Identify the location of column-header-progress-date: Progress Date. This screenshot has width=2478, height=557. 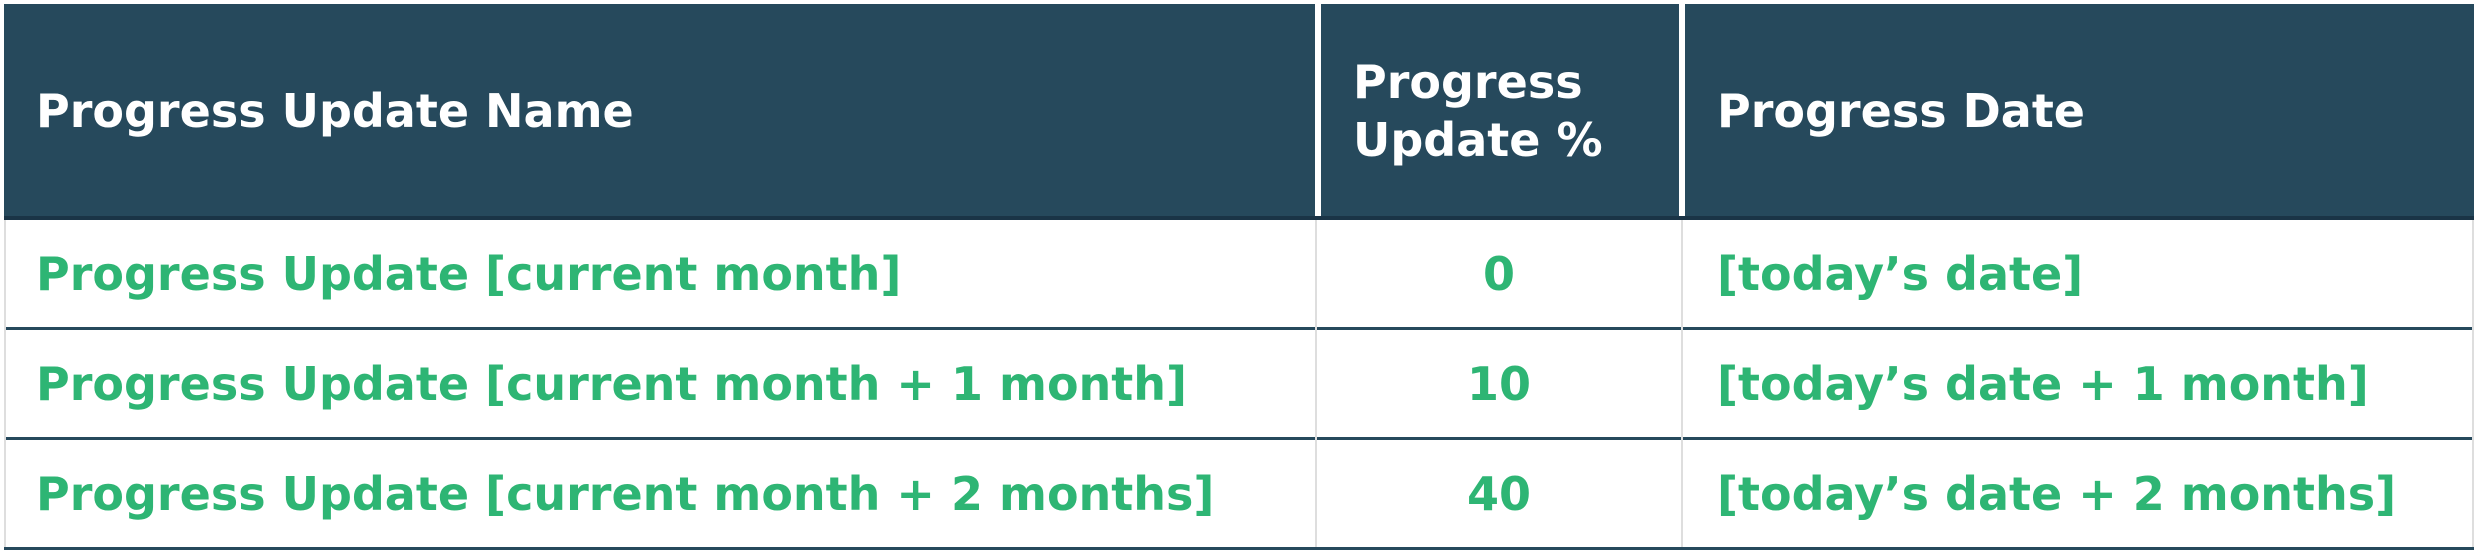
(2079, 111).